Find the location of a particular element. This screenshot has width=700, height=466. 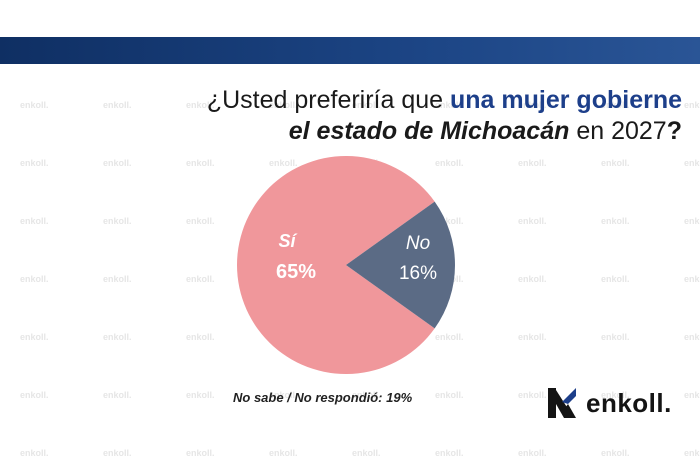

watermark-1: enkoll. is located at coordinates (117, 105).